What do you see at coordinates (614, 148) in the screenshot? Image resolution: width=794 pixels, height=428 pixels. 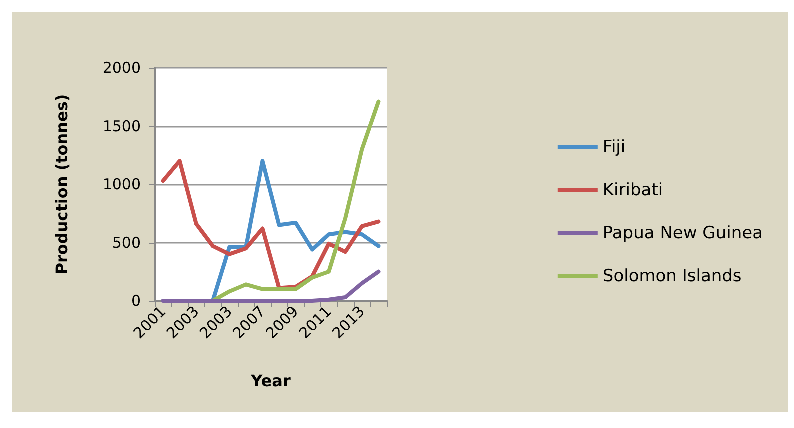 I see `legend-label: Fiji` at bounding box center [614, 148].